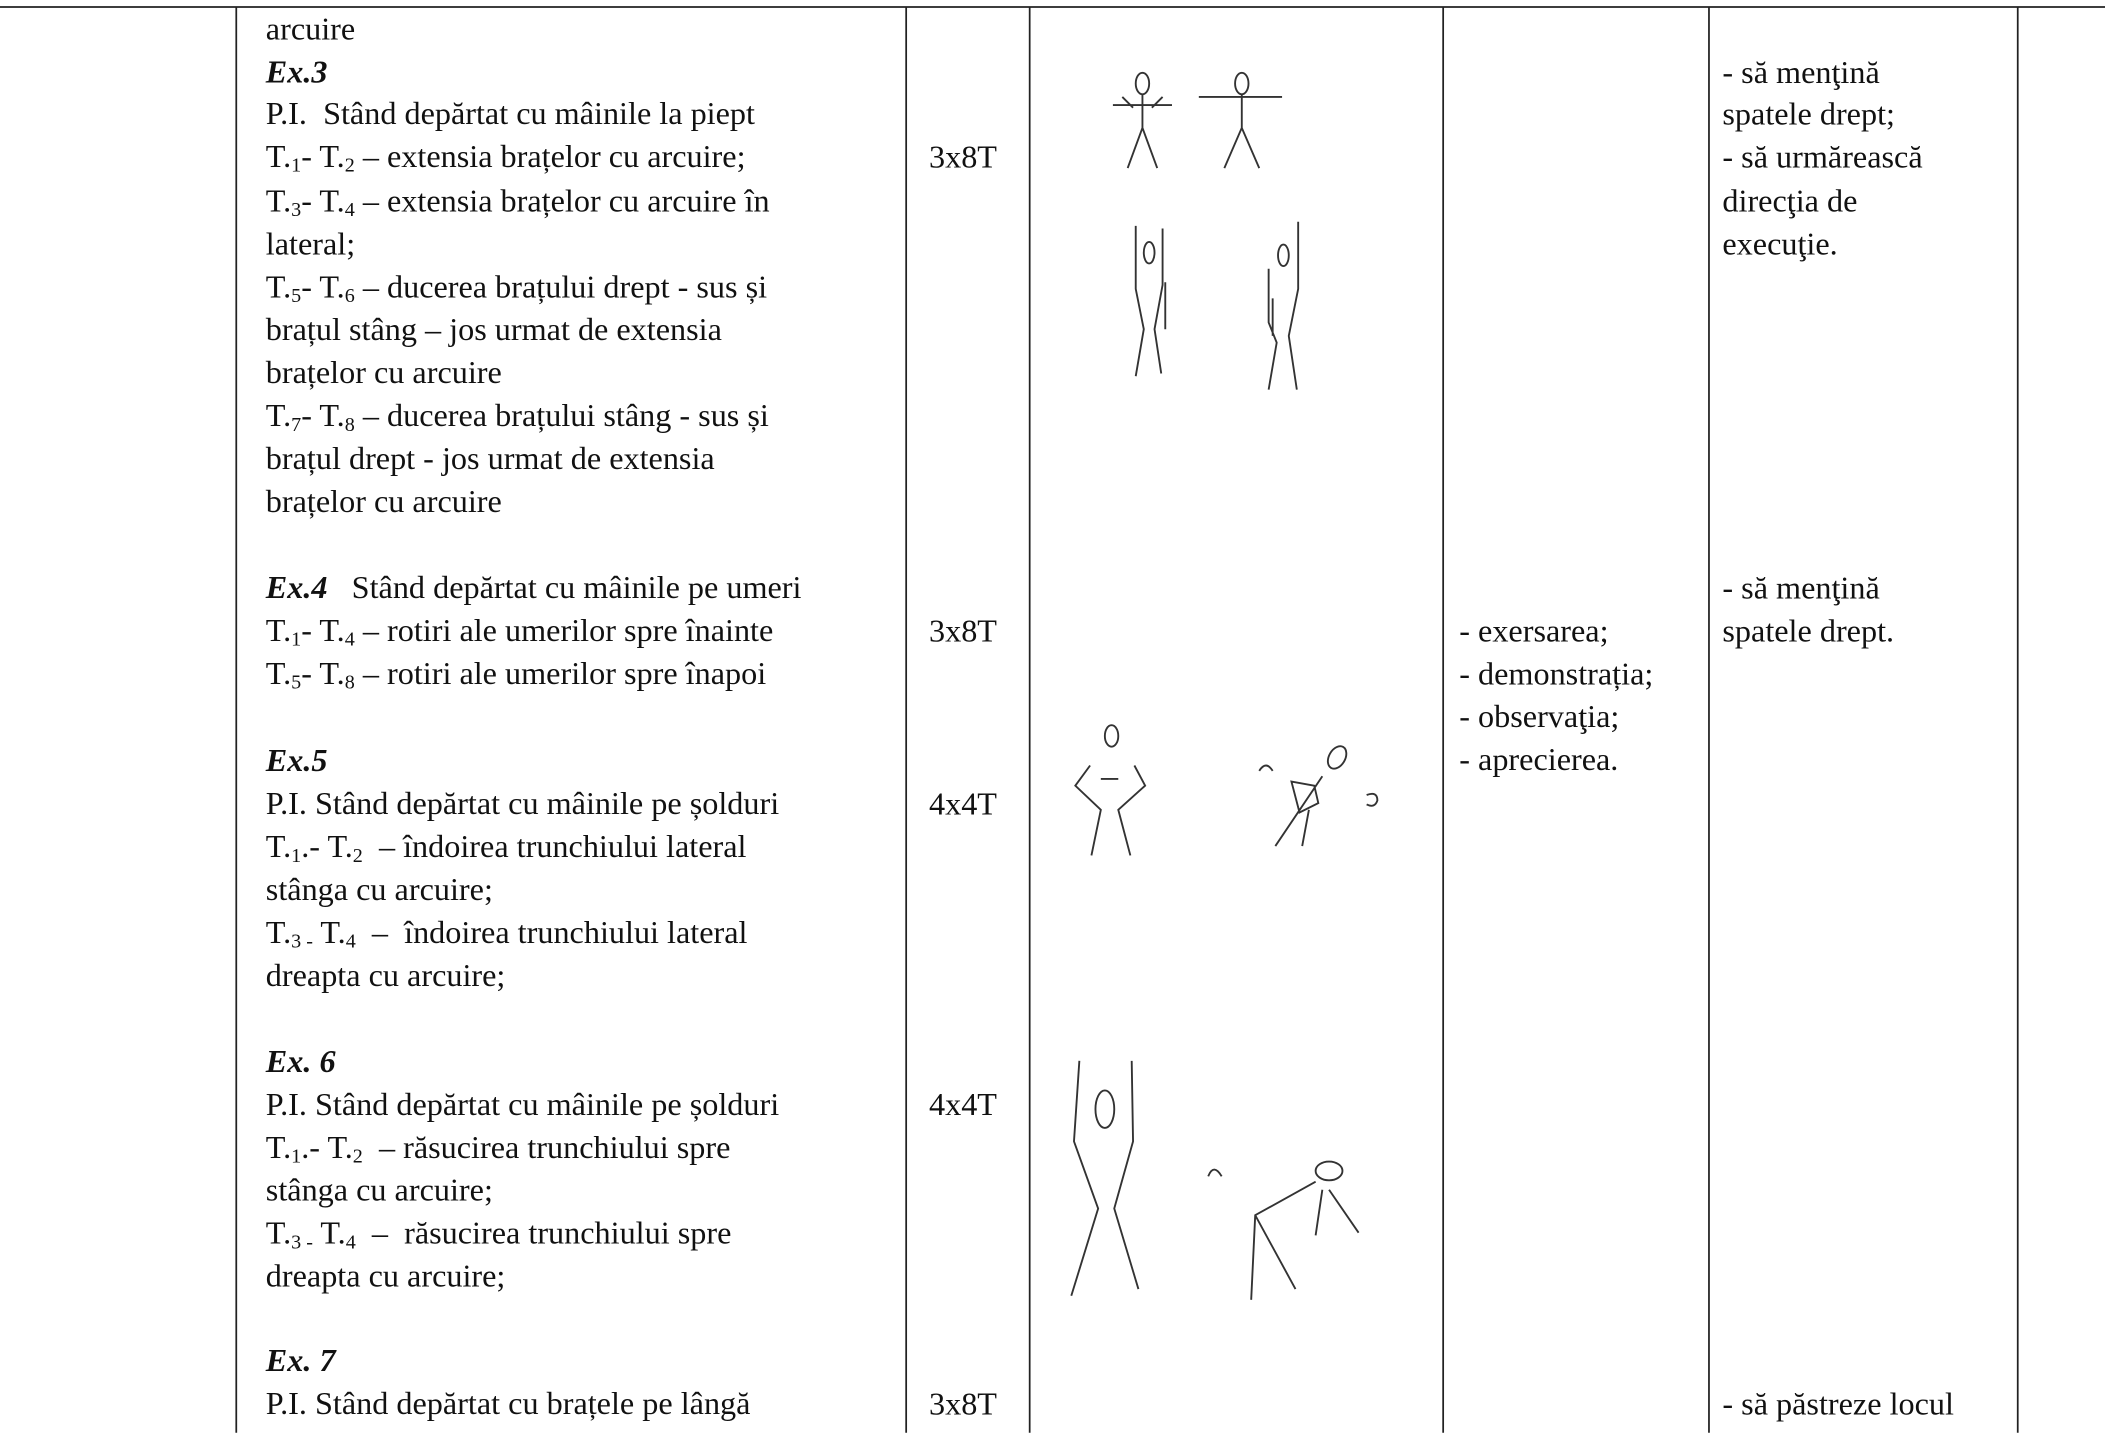  I want to click on note: - să urmărească, so click(1822, 156).